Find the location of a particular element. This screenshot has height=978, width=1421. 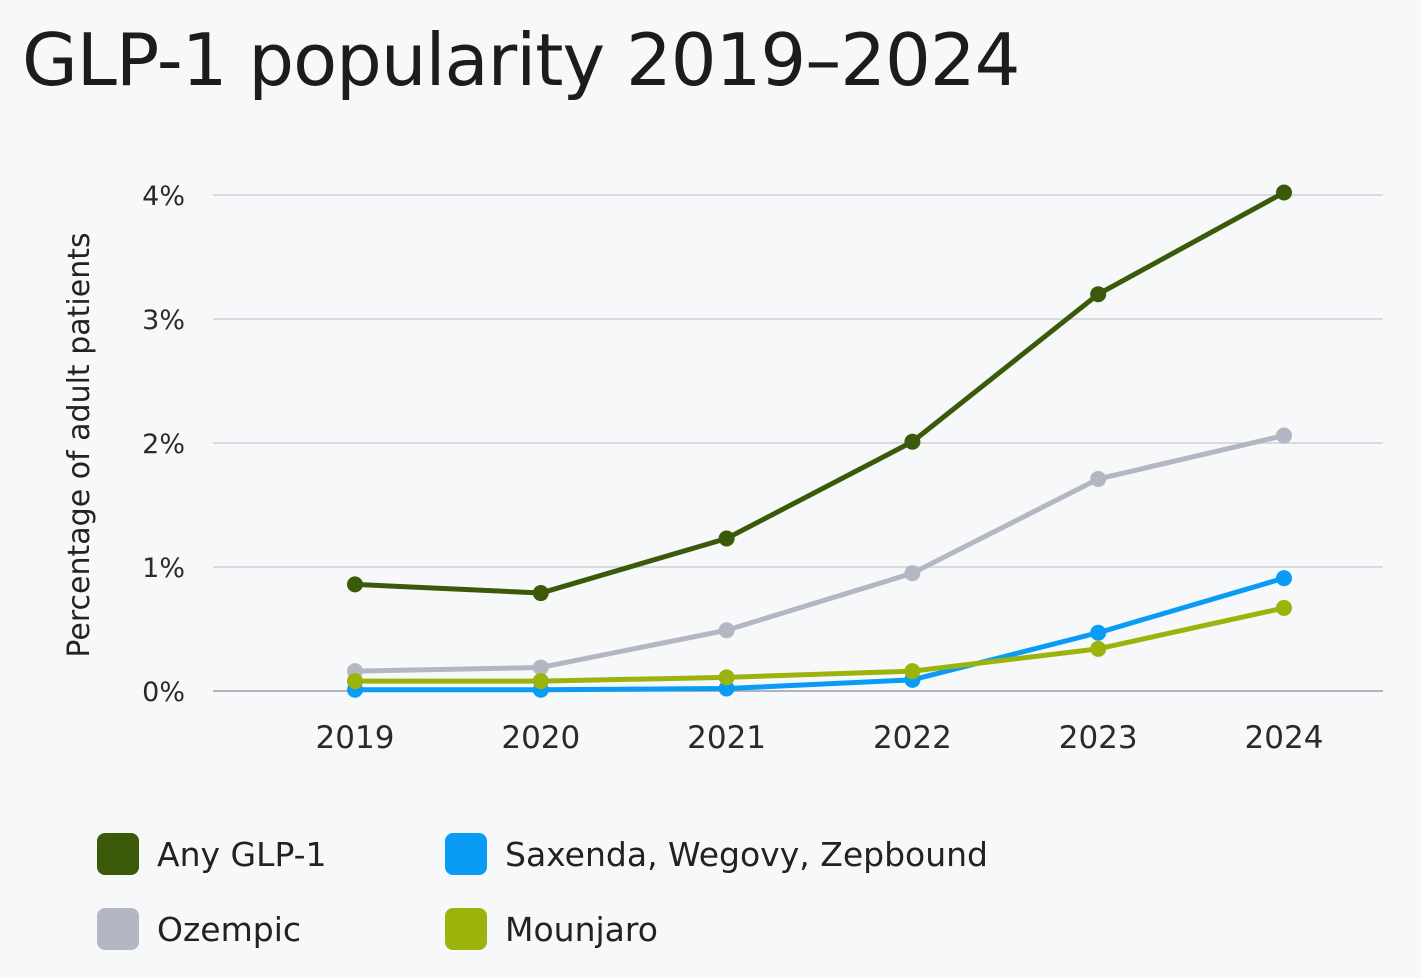

y-tick-label: 1% is located at coordinates (163, 568).